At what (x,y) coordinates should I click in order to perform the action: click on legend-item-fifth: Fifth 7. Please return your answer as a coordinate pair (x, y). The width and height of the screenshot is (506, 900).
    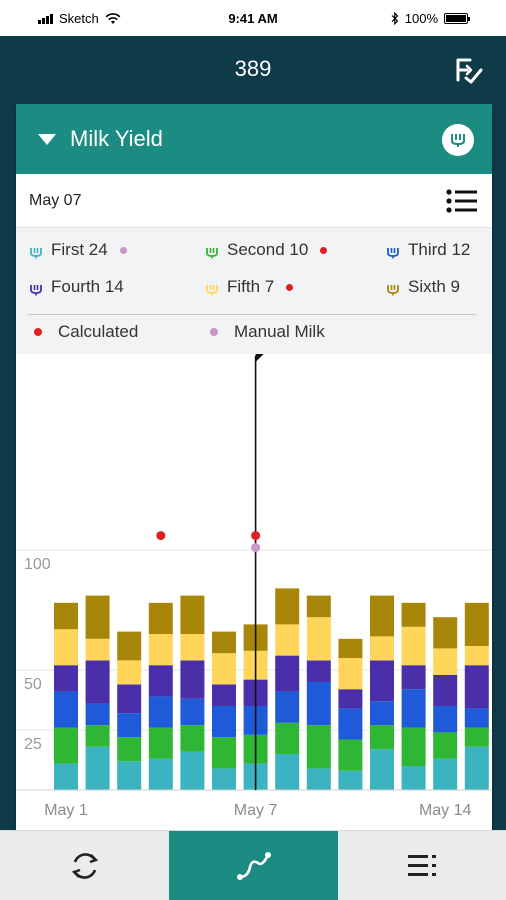
    Looking at the image, I should click on (250, 287).